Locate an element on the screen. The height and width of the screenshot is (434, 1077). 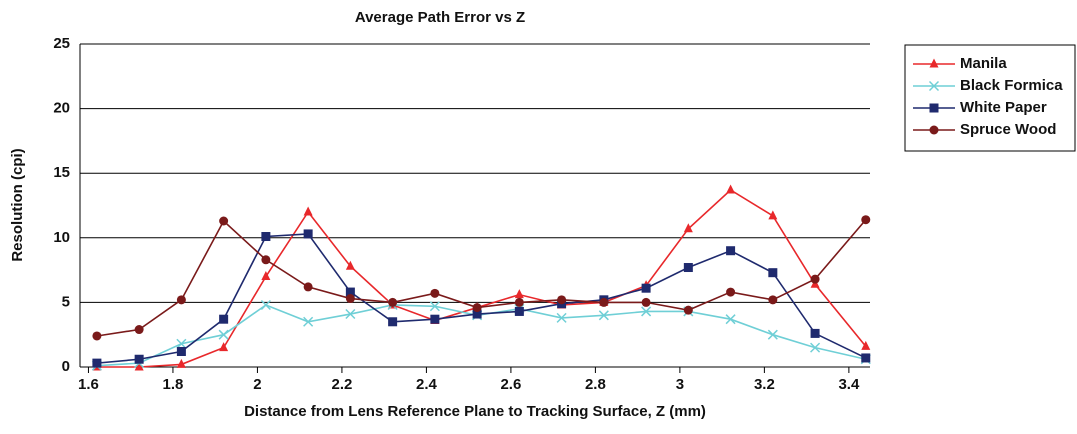
x-tick-label: 2 is located at coordinates (257, 384).